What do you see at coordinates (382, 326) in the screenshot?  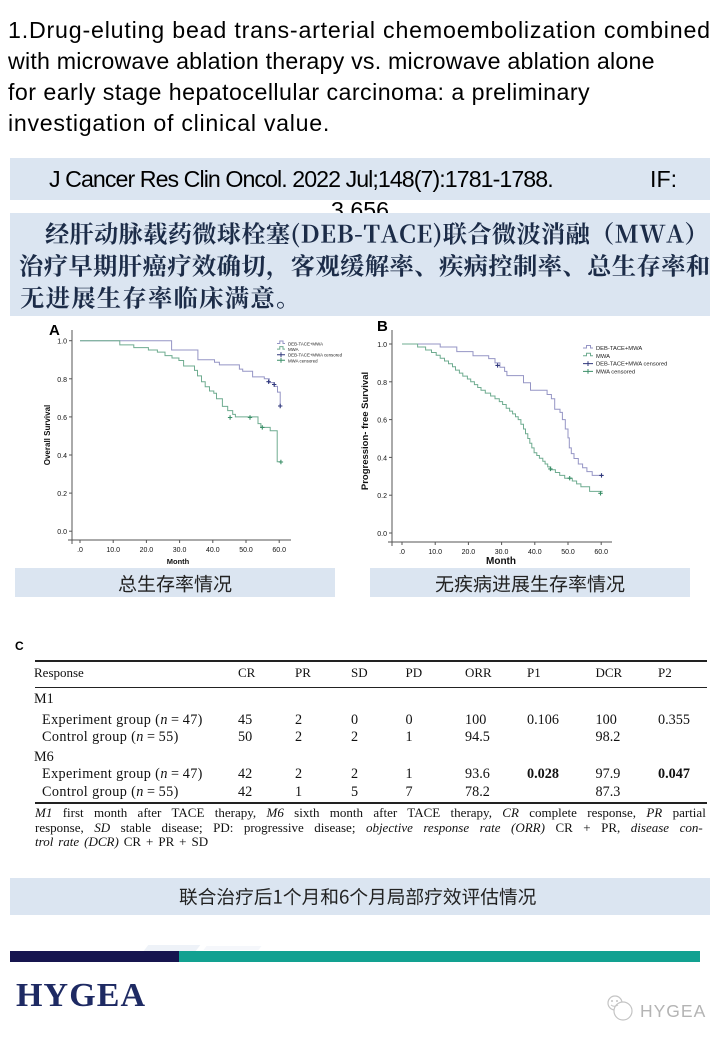 I see `svg-text: B` at bounding box center [382, 326].